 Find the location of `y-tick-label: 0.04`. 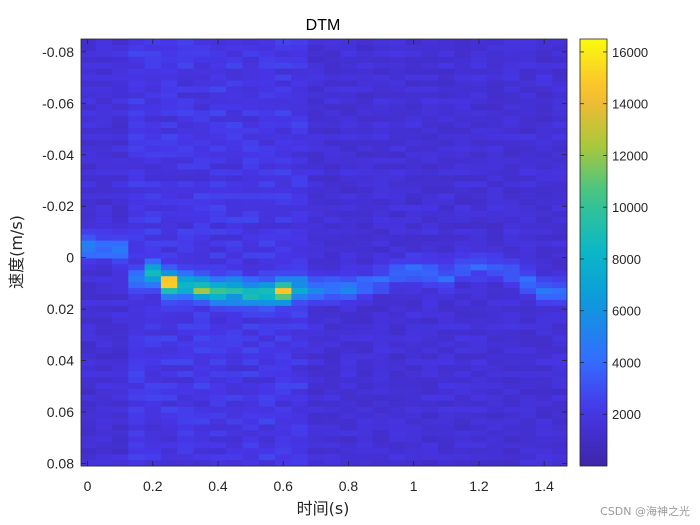

y-tick-label: 0.04 is located at coordinates (60, 361).